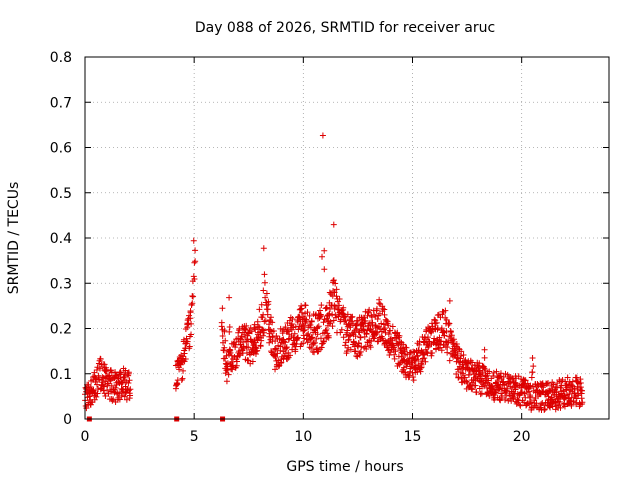 Image resolution: width=640 pixels, height=480 pixels. I want to click on y-tick-label: 0.5, so click(61, 194).